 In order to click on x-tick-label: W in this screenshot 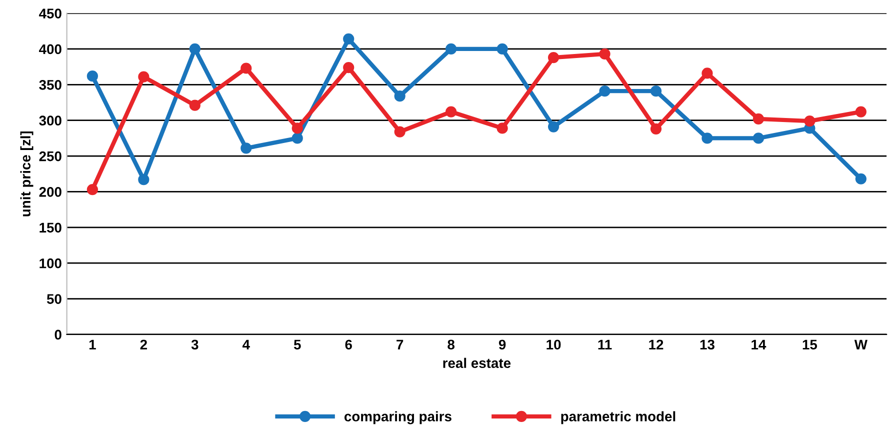, I will do `click(861, 345)`.